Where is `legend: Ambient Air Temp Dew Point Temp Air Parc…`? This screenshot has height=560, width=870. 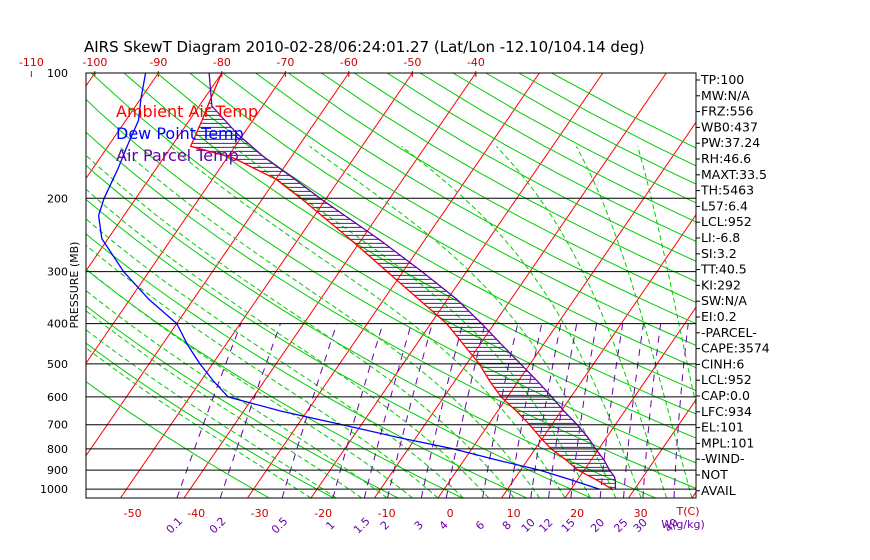
legend: Ambient Air Temp Dew Point Temp Air Parc… is located at coordinates (187, 133).